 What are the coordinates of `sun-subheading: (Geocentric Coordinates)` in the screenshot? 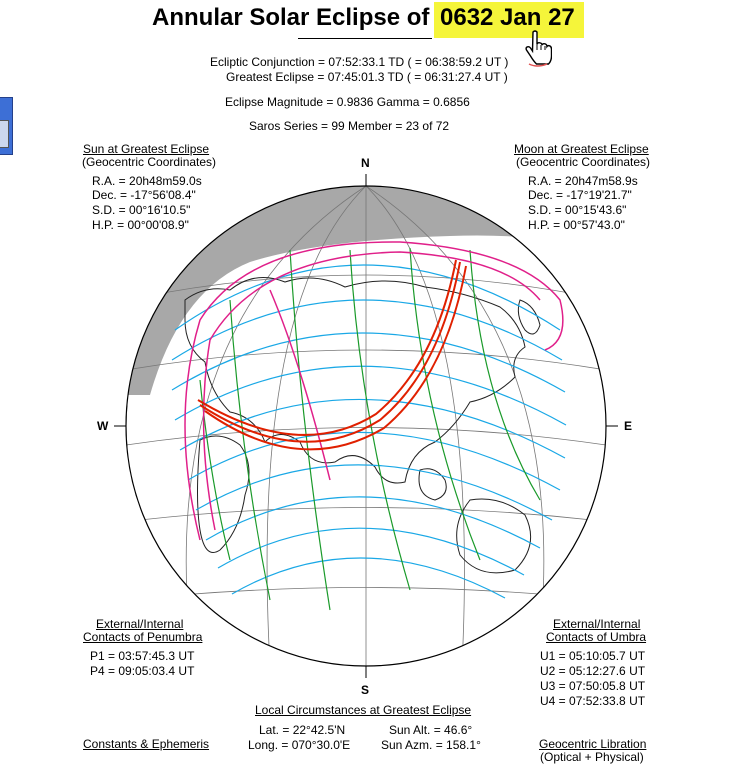 It's located at (149, 162).